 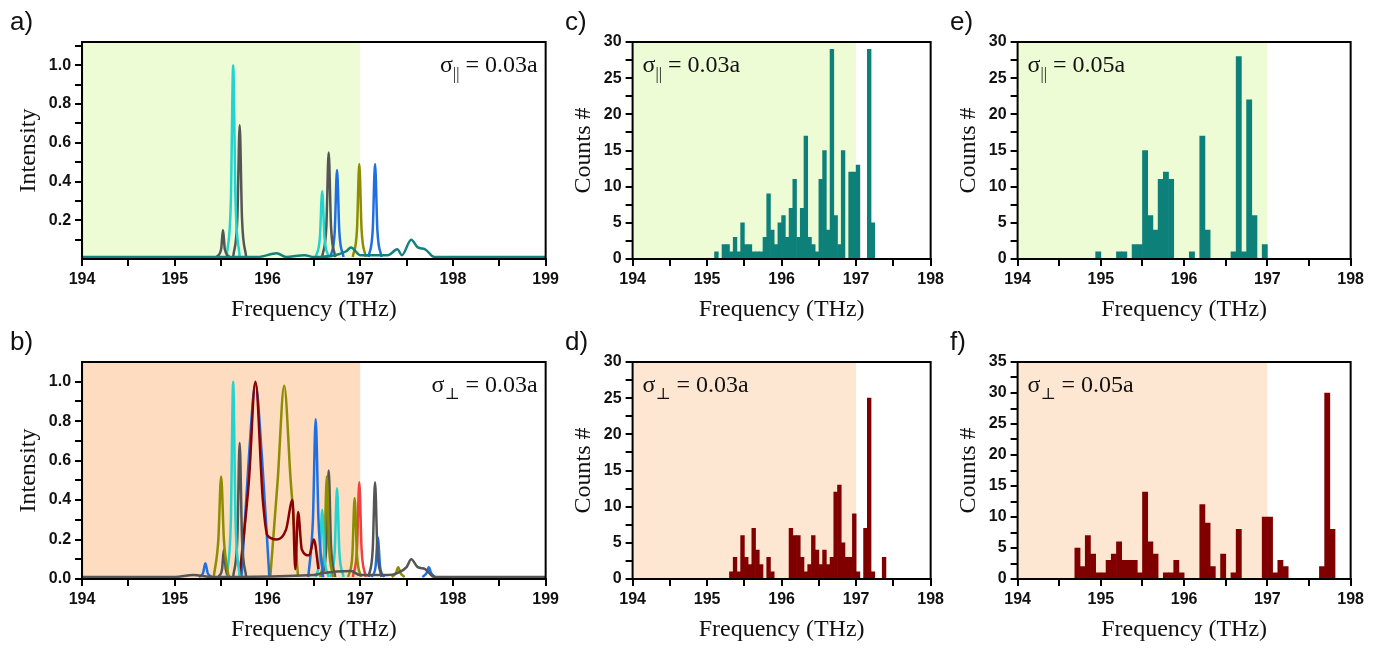 What do you see at coordinates (962, 21) in the screenshot?
I see `chart-title: e)` at bounding box center [962, 21].